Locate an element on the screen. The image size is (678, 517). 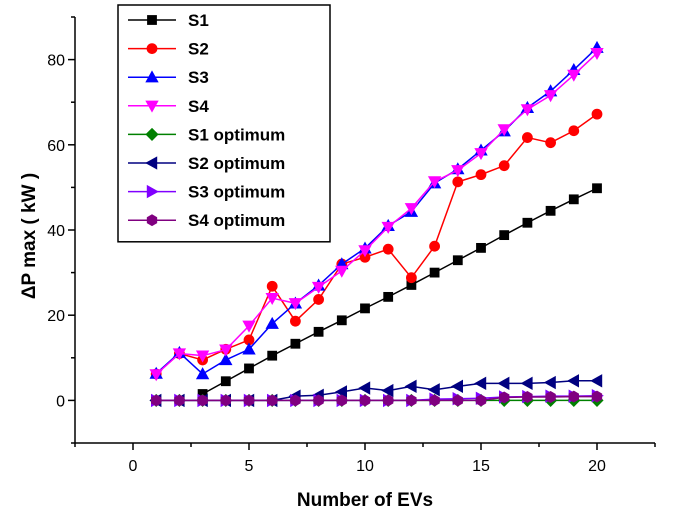
x-tick-label: 10 is located at coordinates (365, 466).